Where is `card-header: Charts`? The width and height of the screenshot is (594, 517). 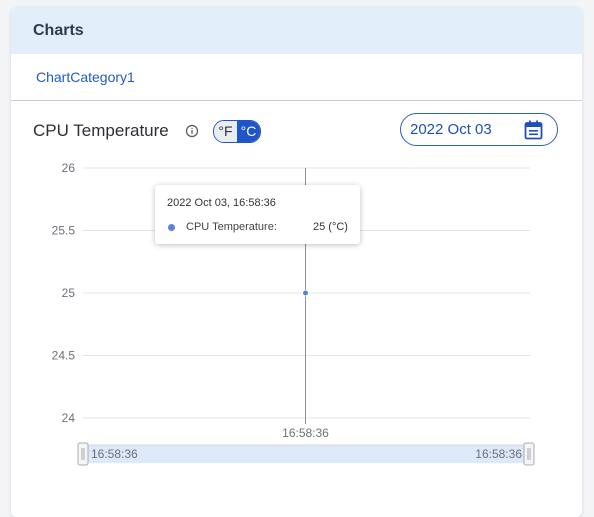
card-header: Charts is located at coordinates (296, 30).